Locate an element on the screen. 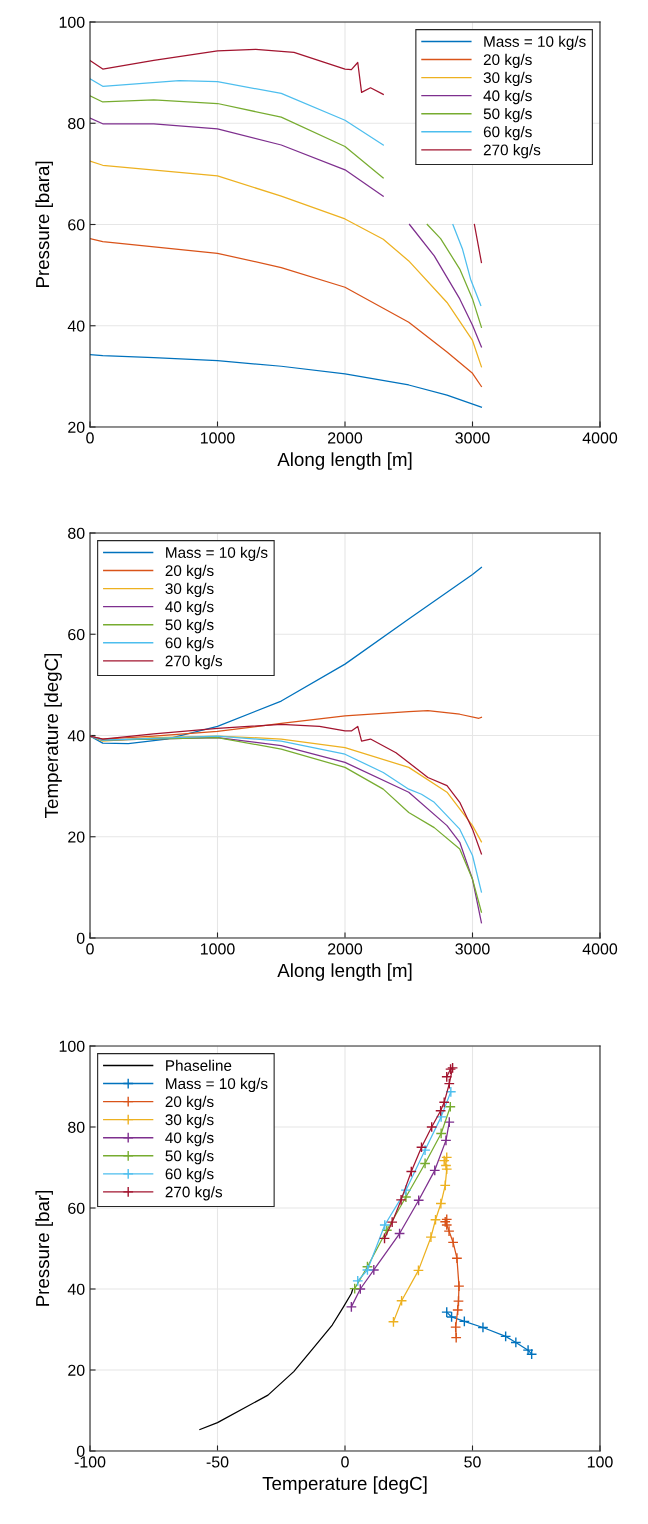 This screenshot has height=1524, width=648. y-axis-title: Temperature [degC] is located at coordinates (53, 735).